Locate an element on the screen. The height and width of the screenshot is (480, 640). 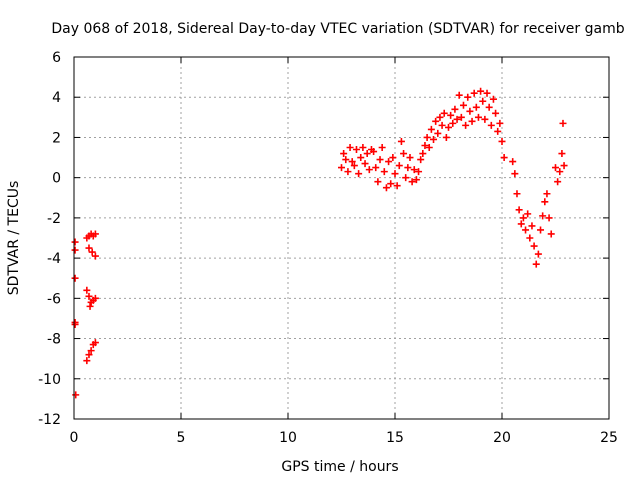
y-tick-label: -10 is located at coordinates (49, 380).